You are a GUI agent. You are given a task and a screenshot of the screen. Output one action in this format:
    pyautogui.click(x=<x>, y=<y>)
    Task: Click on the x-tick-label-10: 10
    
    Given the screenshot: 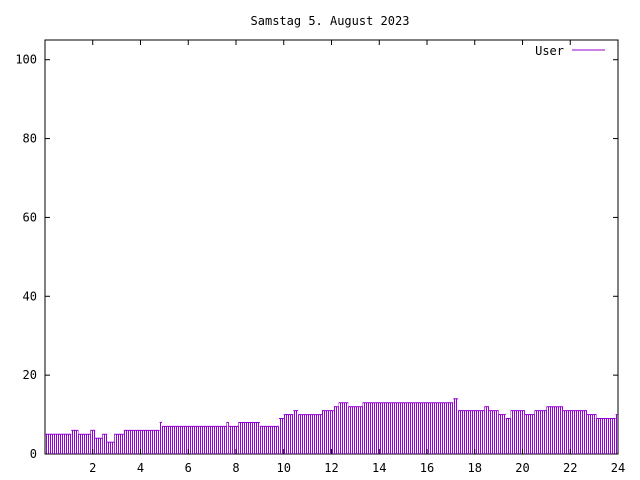 What is the action you would take?
    pyautogui.click(x=284, y=468)
    